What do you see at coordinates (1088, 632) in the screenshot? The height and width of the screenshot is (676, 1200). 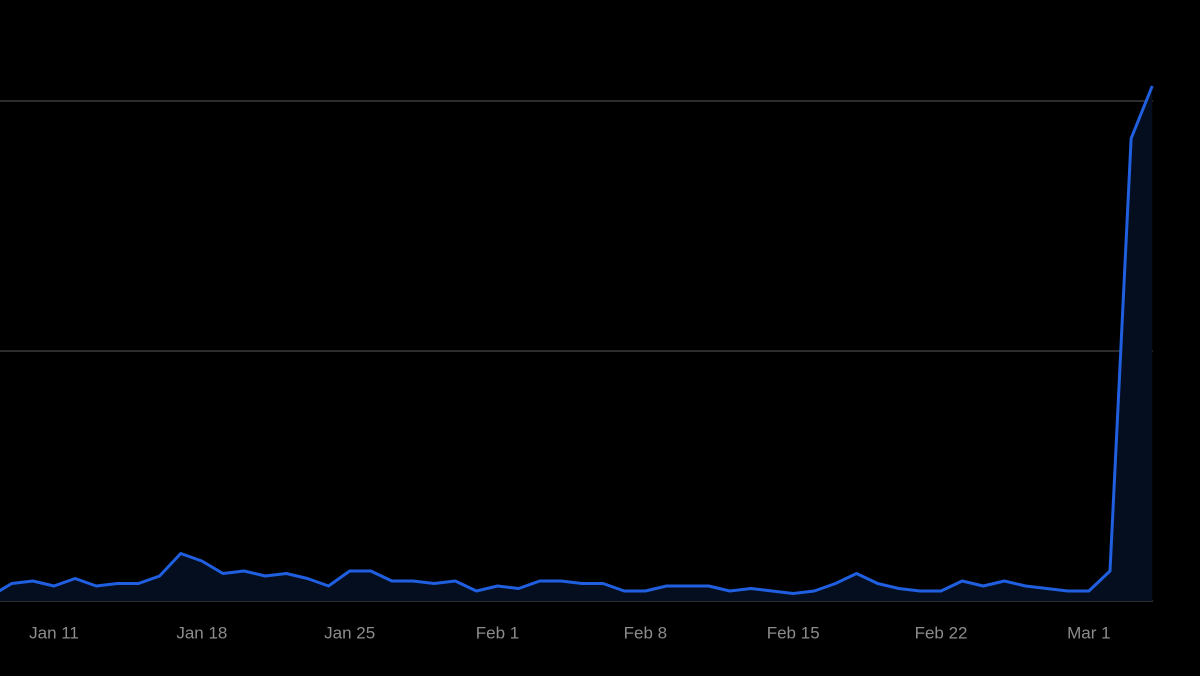 I see `x-tick-label: Mar 1` at bounding box center [1088, 632].